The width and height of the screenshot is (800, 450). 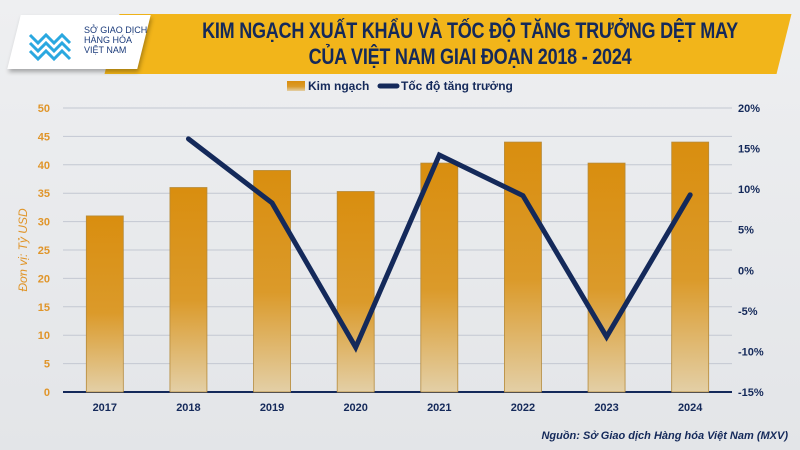 I want to click on y-tick-label: 15, so click(x=44, y=308).